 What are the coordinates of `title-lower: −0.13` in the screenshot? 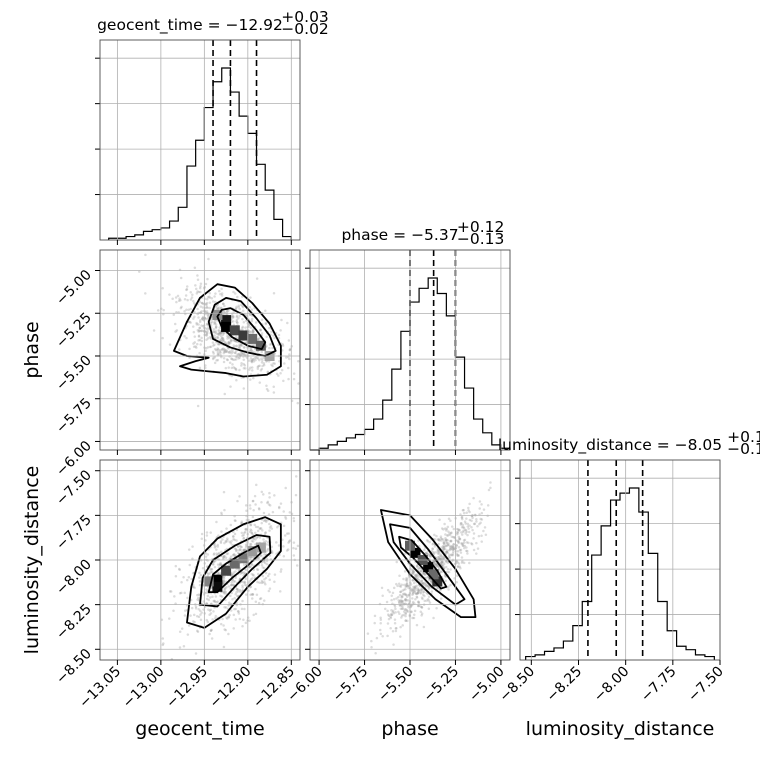 It's located at (481, 239).